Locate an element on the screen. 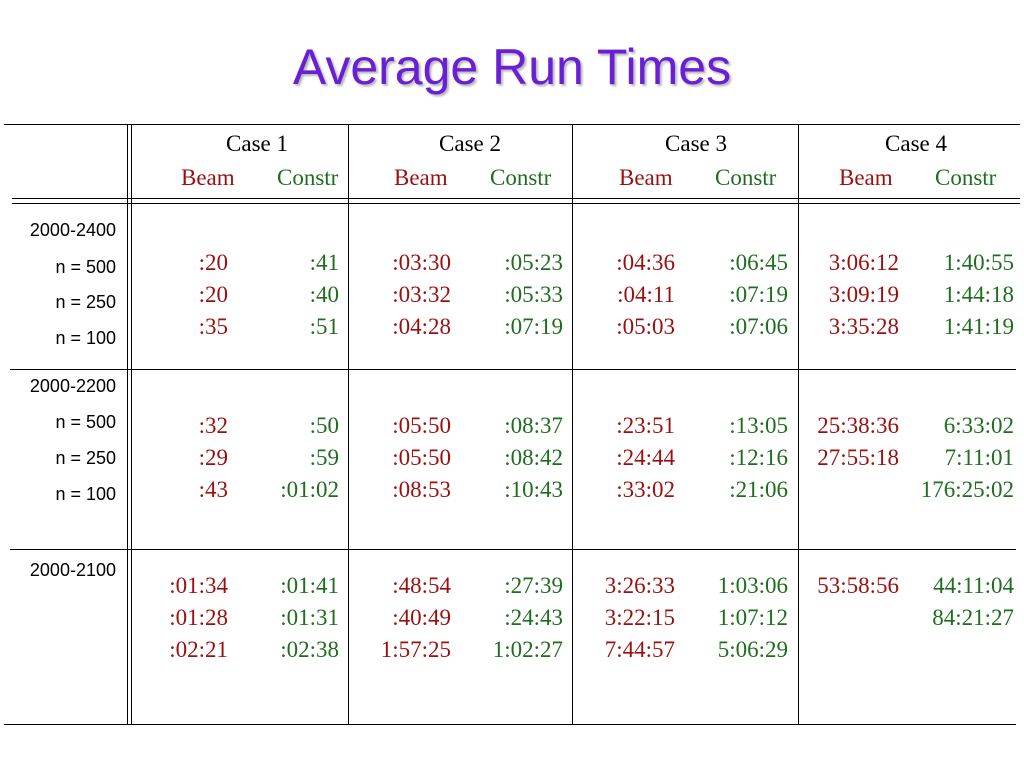 The height and width of the screenshot is (768, 1024). beam-time-cell: :01:34 is located at coordinates (198, 585).